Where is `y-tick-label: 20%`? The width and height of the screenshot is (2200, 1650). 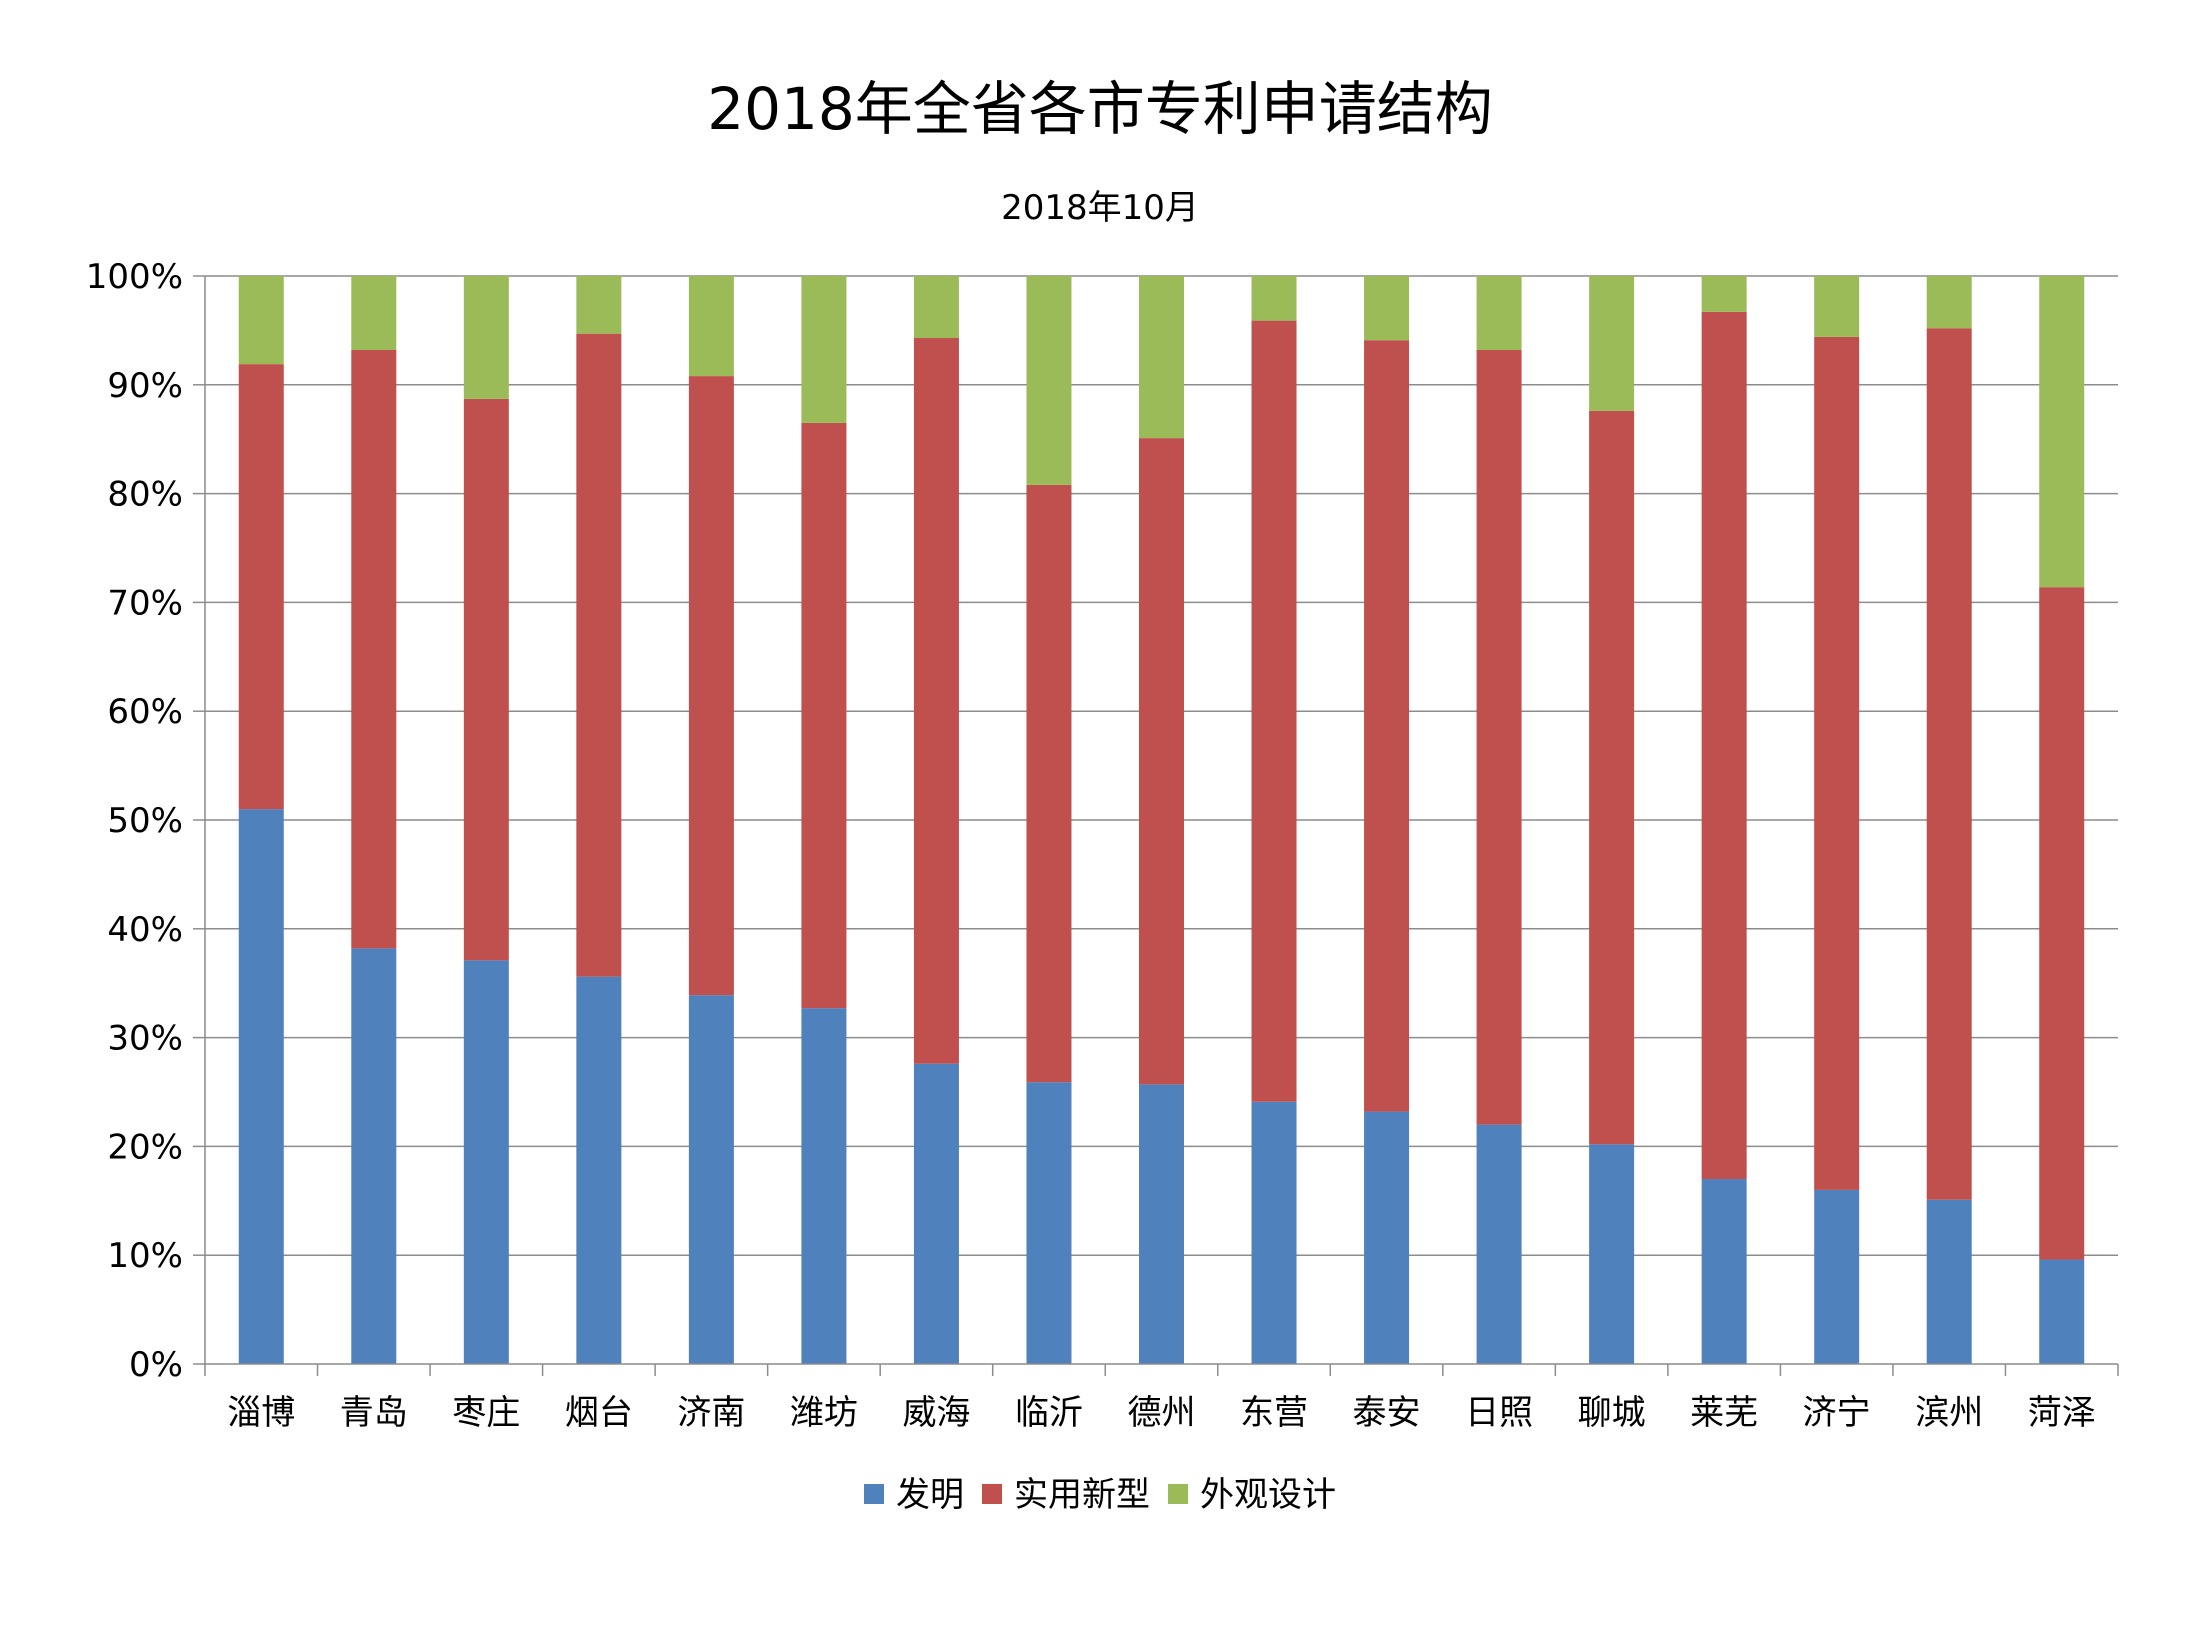
y-tick-label: 20% is located at coordinates (145, 1147).